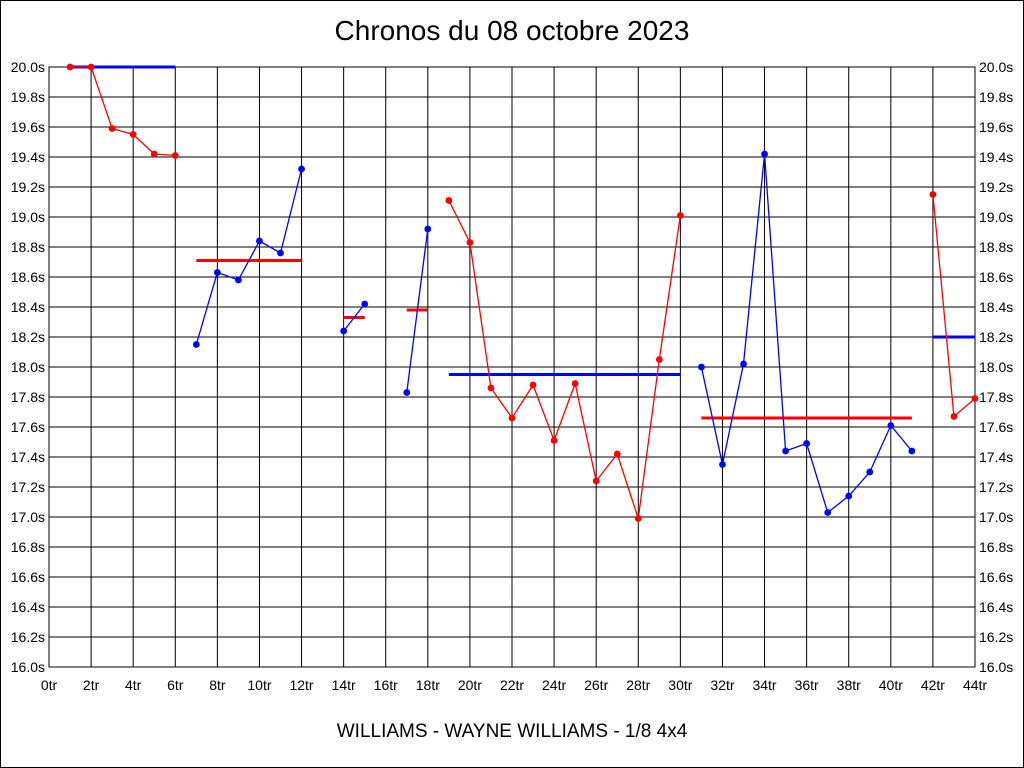 The image size is (1024, 768). Describe the element at coordinates (996, 67) in the screenshot. I see `y-tick-label-right: 20.0s` at that location.